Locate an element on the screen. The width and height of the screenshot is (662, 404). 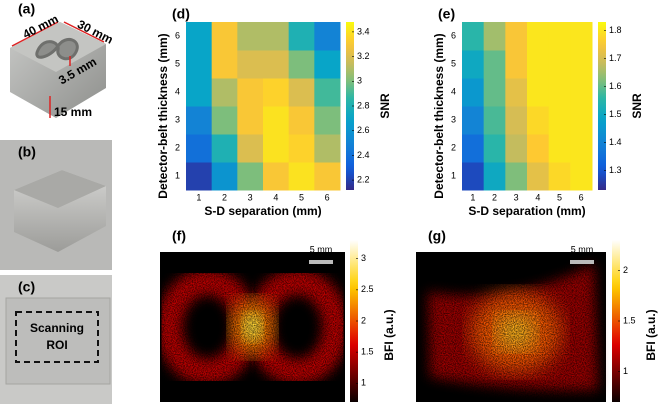
colorbar-tick-label: 2.2 is located at coordinates (363, 179).